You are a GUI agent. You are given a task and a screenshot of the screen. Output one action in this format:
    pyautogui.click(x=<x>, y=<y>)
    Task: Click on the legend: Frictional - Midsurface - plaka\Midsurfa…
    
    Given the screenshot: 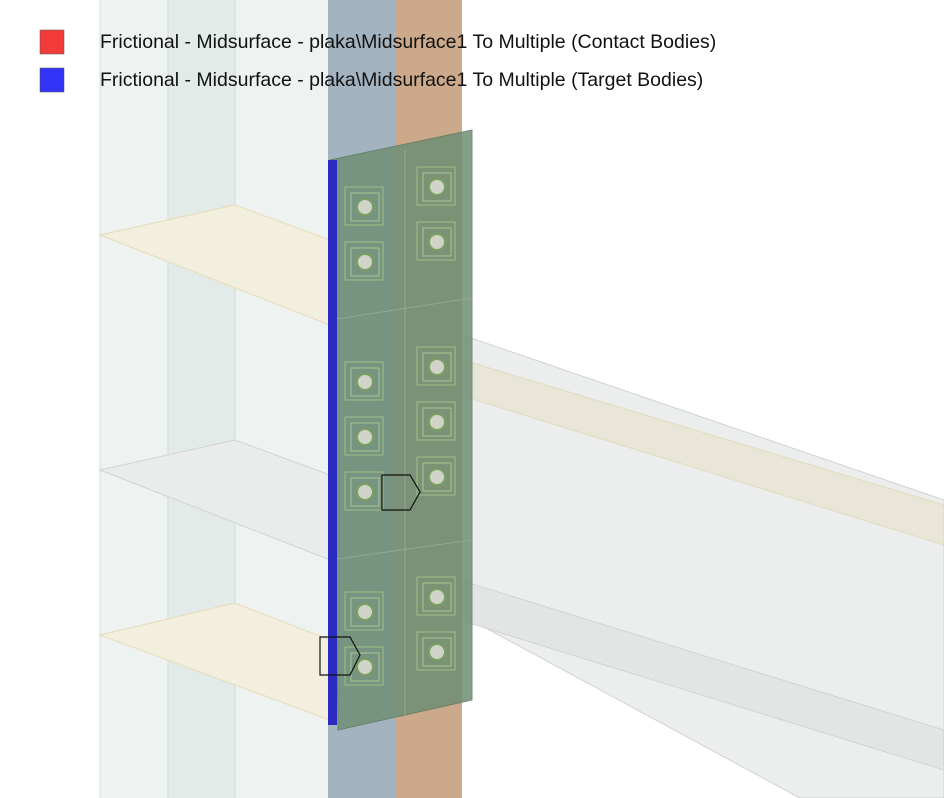 What is the action you would take?
    pyautogui.click(x=377, y=61)
    